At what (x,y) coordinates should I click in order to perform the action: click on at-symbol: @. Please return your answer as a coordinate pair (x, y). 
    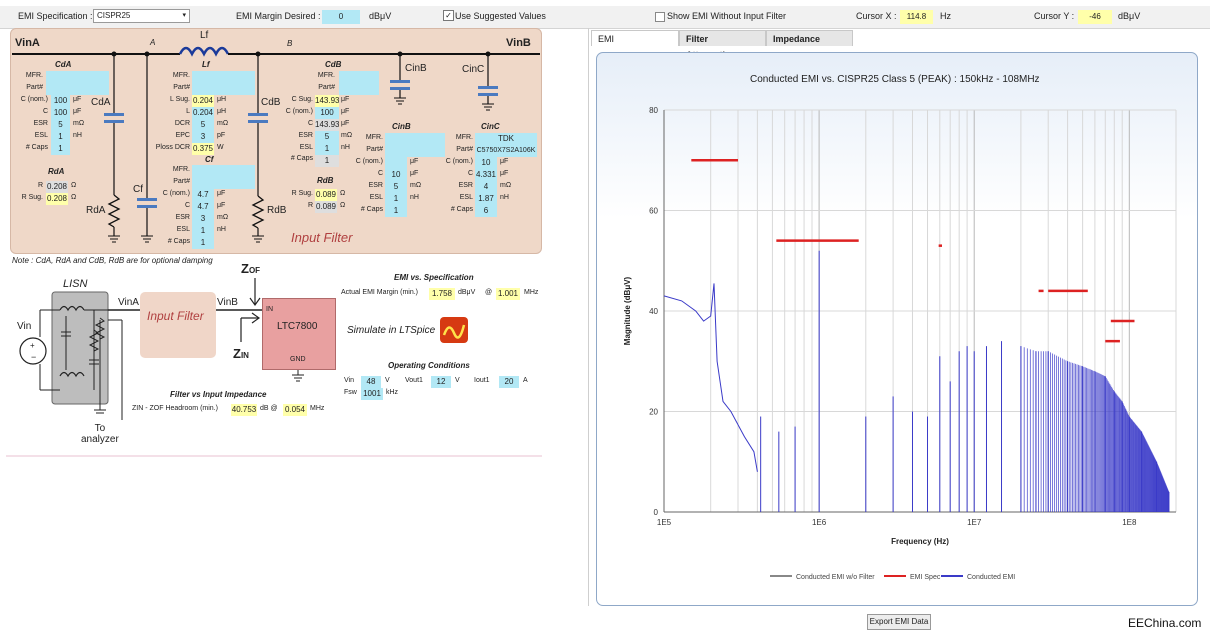
    Looking at the image, I should click on (489, 292).